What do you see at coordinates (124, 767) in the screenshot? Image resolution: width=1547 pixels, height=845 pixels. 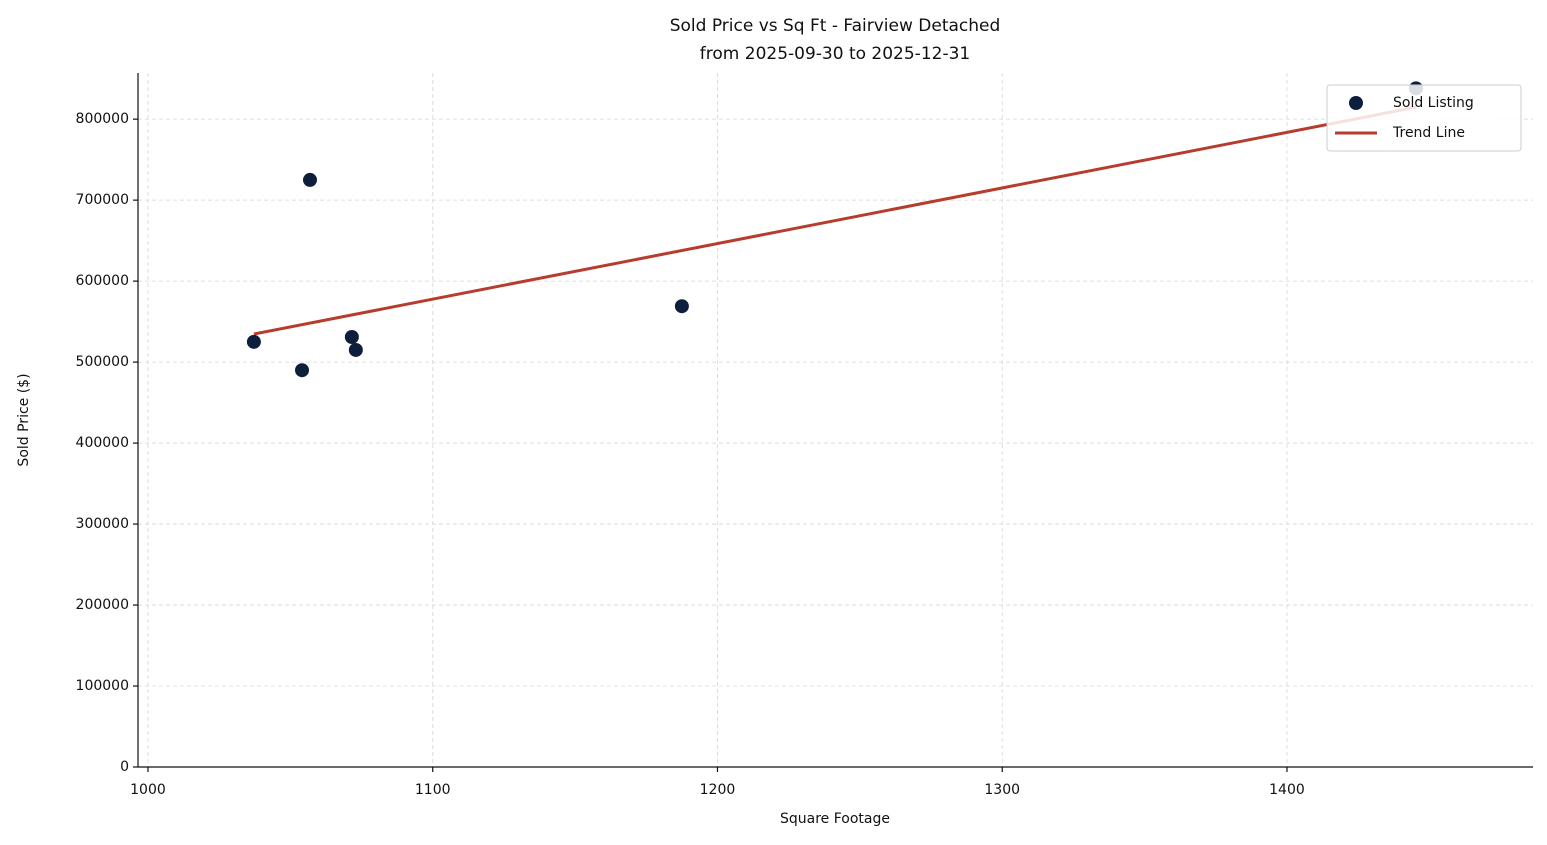 I see `y-tick-label: 0` at bounding box center [124, 767].